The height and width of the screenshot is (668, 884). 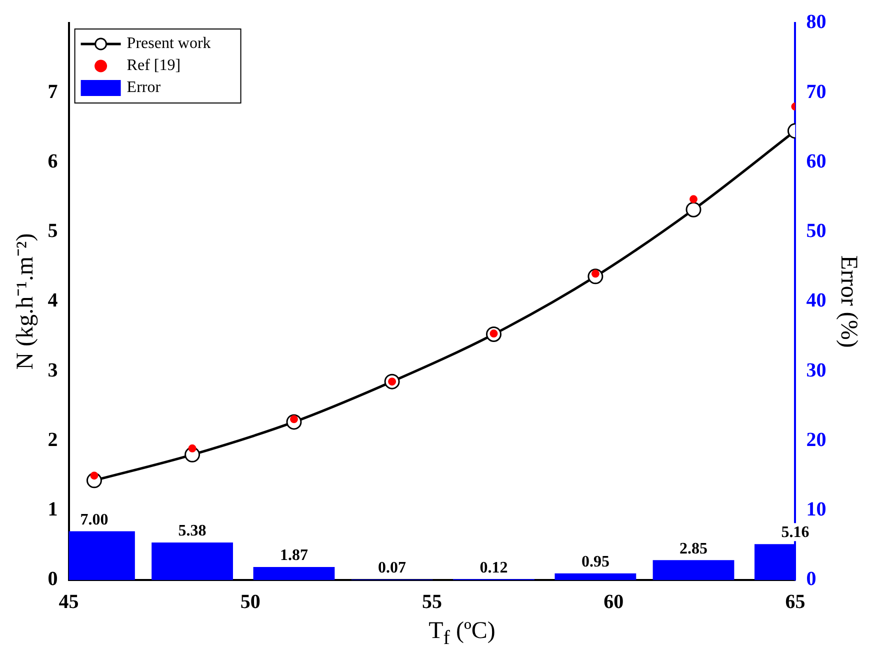 I want to click on data-label: 7.00, so click(x=94, y=519).